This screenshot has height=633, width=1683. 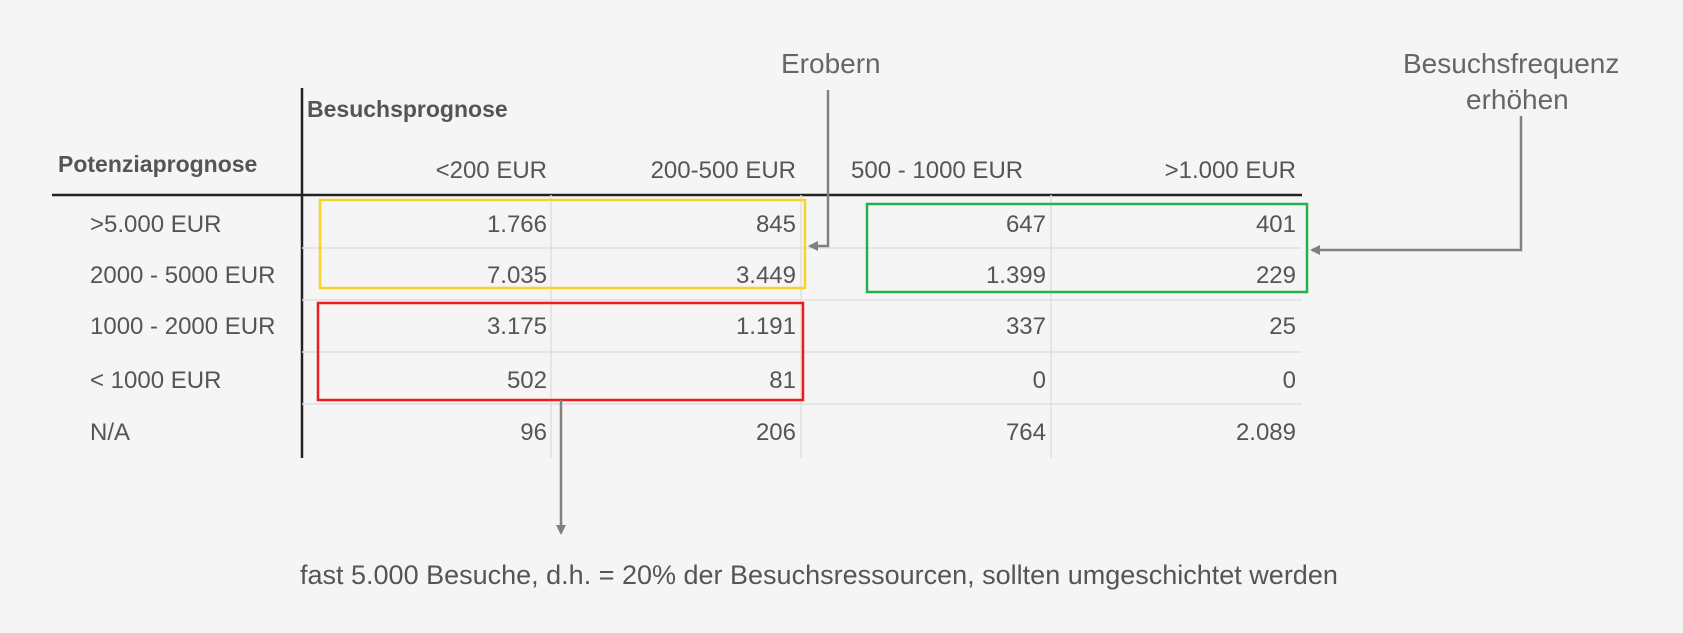 What do you see at coordinates (775, 224) in the screenshot?
I see `cell-0-1: 845` at bounding box center [775, 224].